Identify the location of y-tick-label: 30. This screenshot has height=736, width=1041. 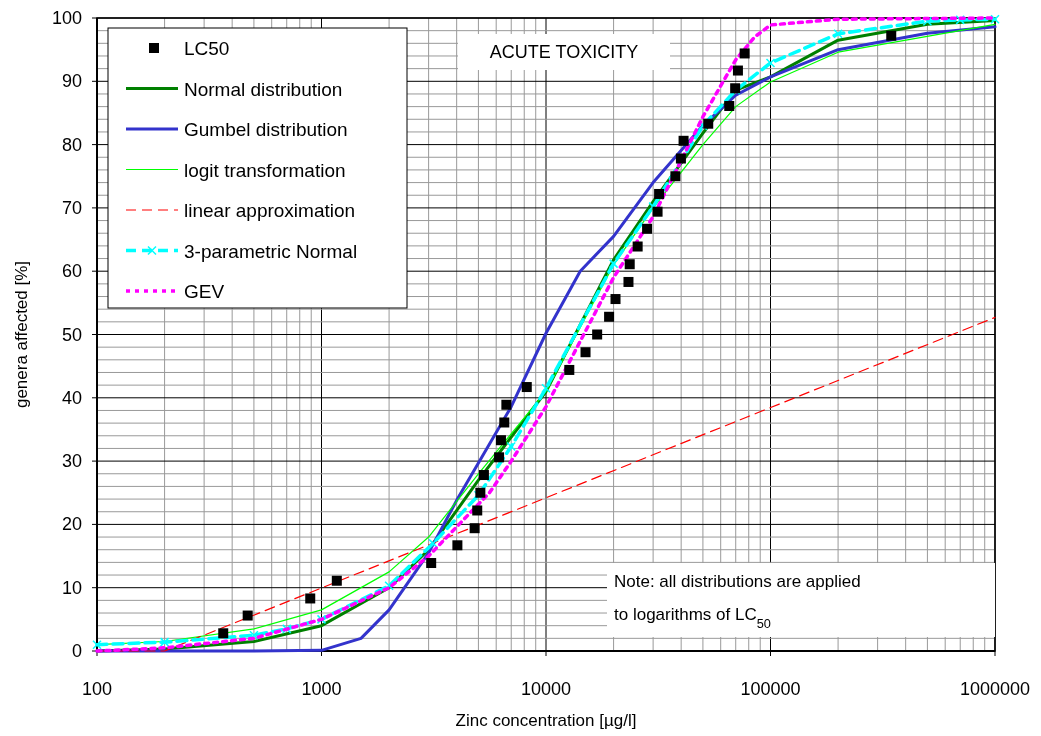
(71, 461).